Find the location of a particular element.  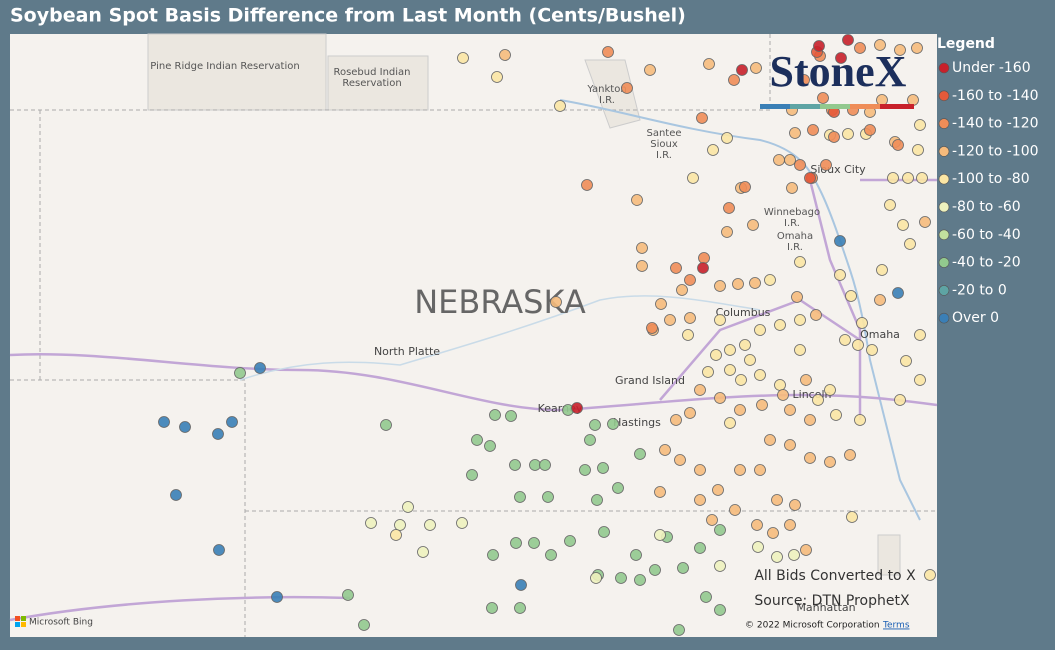

reservation-label: Sioux is located at coordinates (664, 144).